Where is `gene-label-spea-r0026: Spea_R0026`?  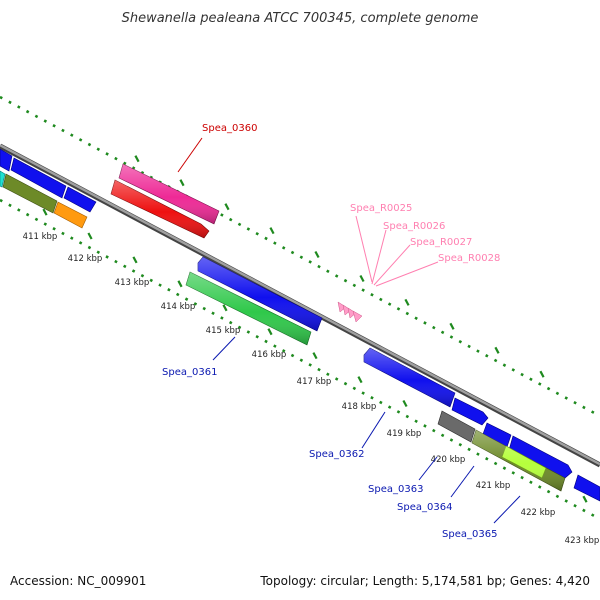
gene-label-spea-r0026: Spea_R0026 is located at coordinates (414, 226).